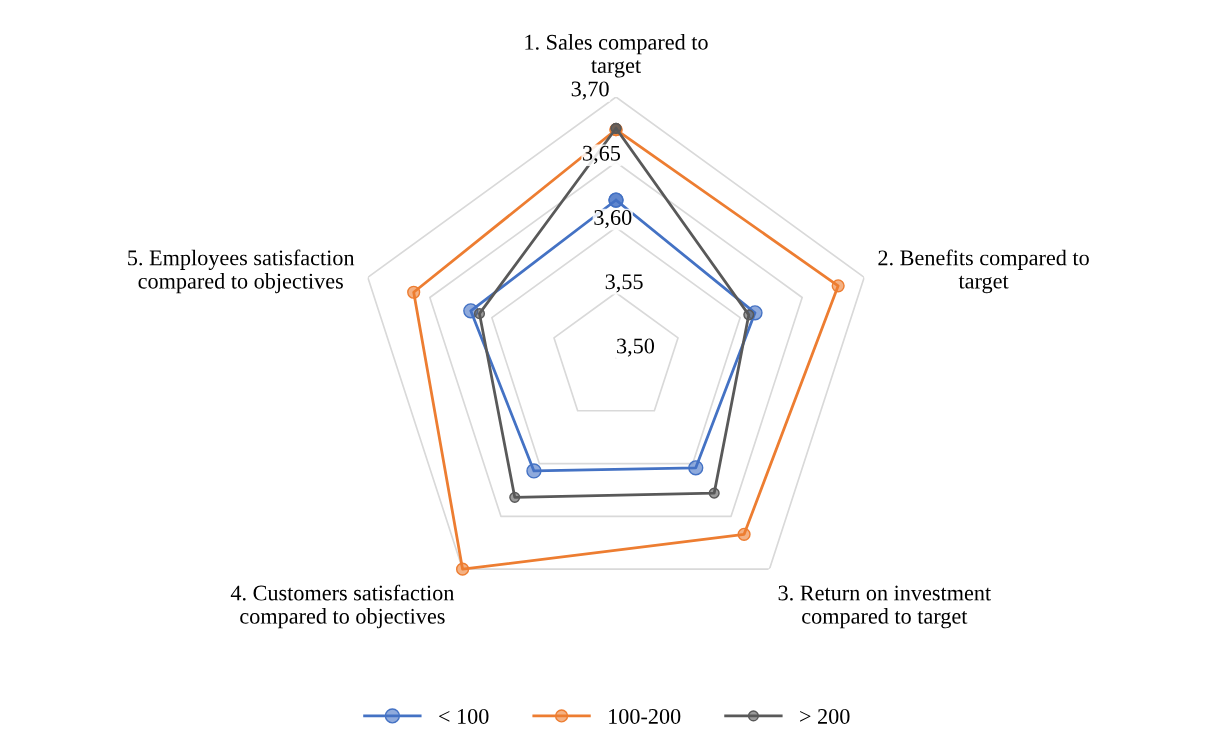 This screenshot has width=1215, height=756. Describe the element at coordinates (645, 716) in the screenshot. I see `legend-label: 100-200` at that location.